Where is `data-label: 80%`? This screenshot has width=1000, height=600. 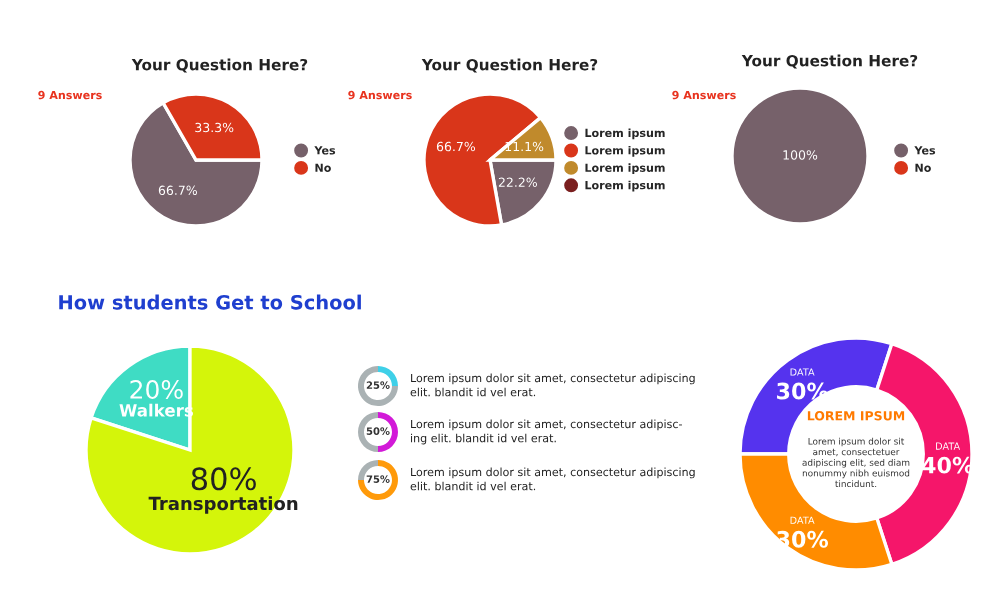 data-label: 80% is located at coordinates (223, 479).